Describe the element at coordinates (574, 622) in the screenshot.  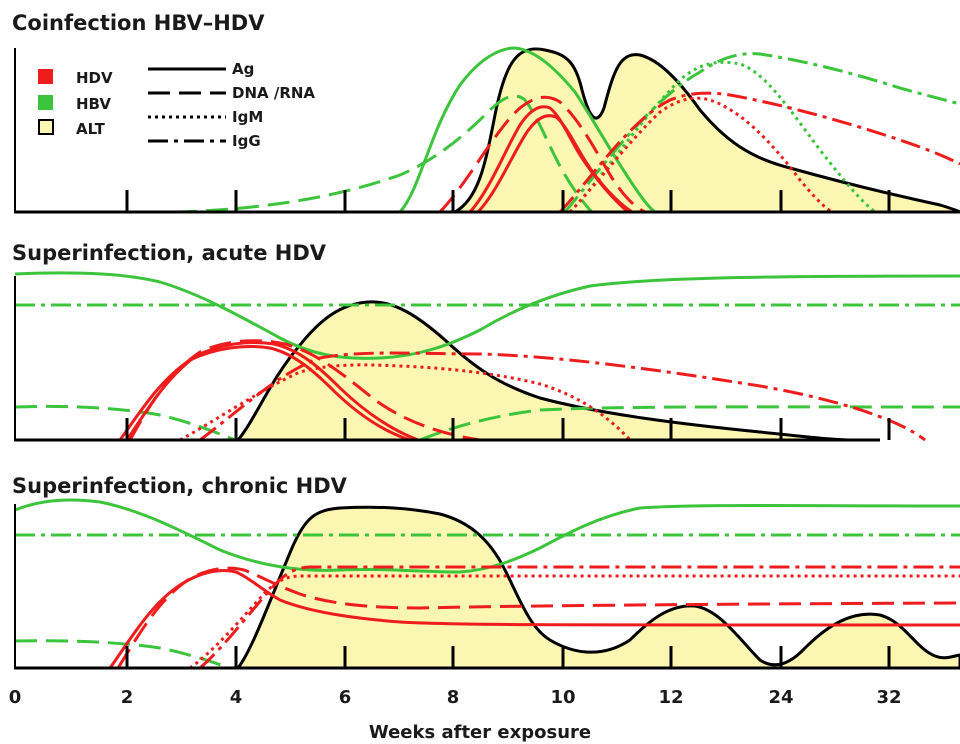
I see `hdv-igm-chronic` at that location.